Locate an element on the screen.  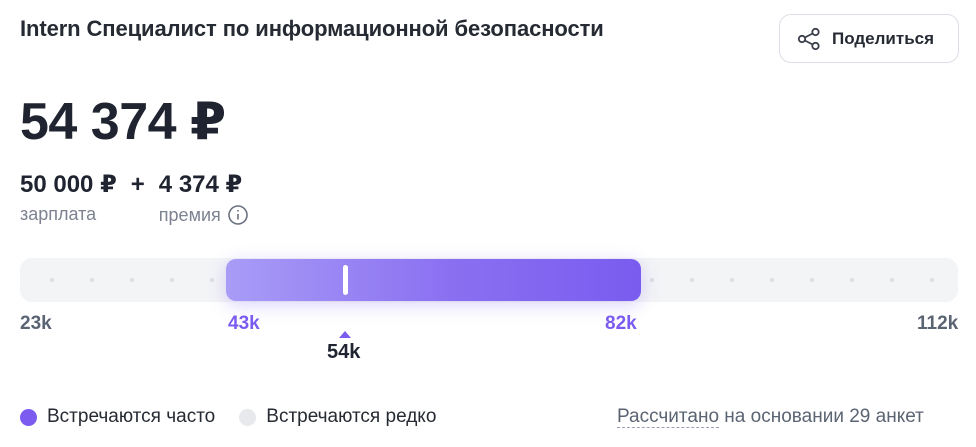
base-amount: 50 000 ₽ is located at coordinates (68, 184).